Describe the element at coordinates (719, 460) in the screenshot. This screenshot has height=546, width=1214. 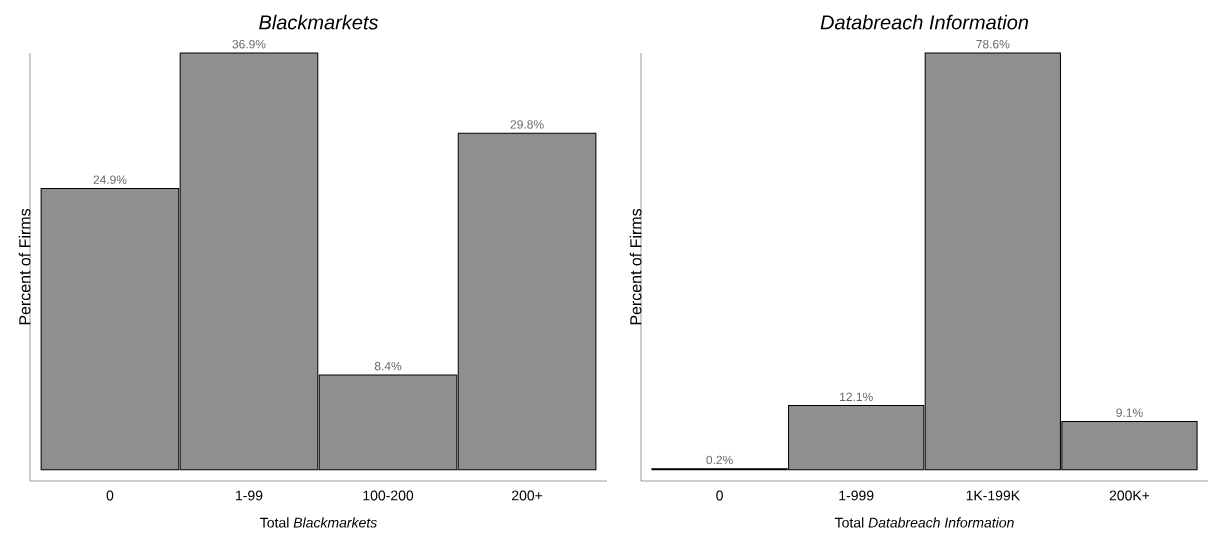
I see `data-label: 0.2%` at that location.